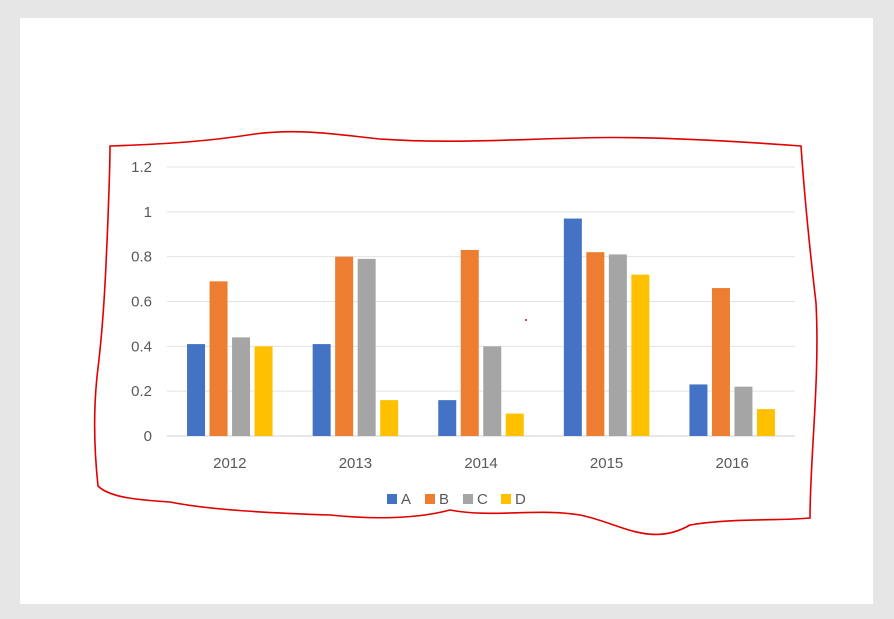  What do you see at coordinates (595, 344) in the screenshot?
I see `bar-b-2015` at bounding box center [595, 344].